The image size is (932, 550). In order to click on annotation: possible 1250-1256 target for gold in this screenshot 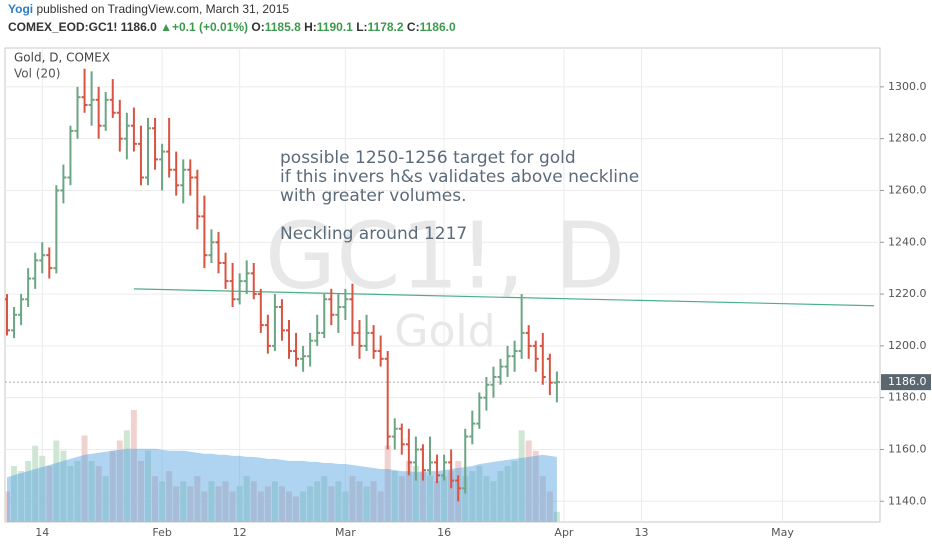, I will do `click(428, 158)`.